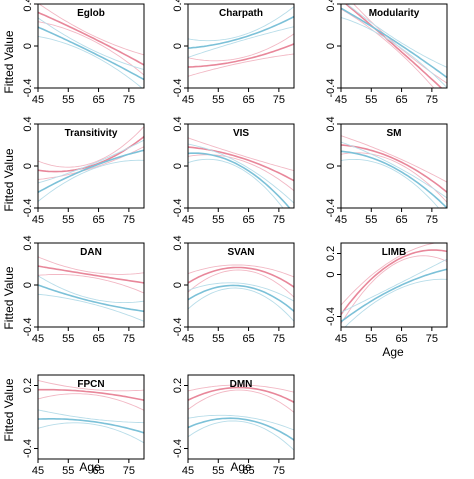 Image resolution: width=474 pixels, height=479 pixels. Describe the element at coordinates (68, 220) in the screenshot. I see `x-tick-label-transitivity: 55` at that location.